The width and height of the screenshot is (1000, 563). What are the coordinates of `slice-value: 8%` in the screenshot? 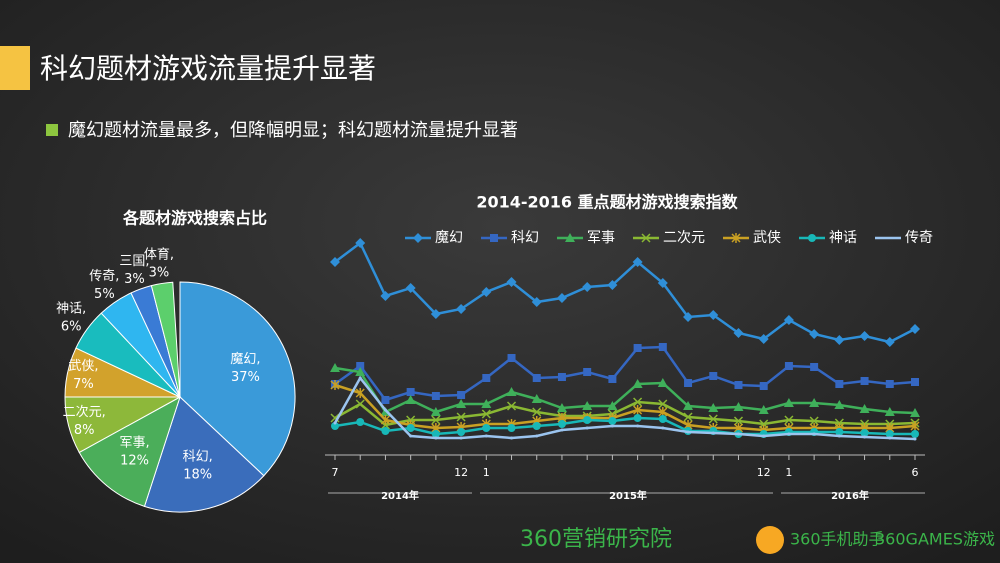 It's located at (84, 430).